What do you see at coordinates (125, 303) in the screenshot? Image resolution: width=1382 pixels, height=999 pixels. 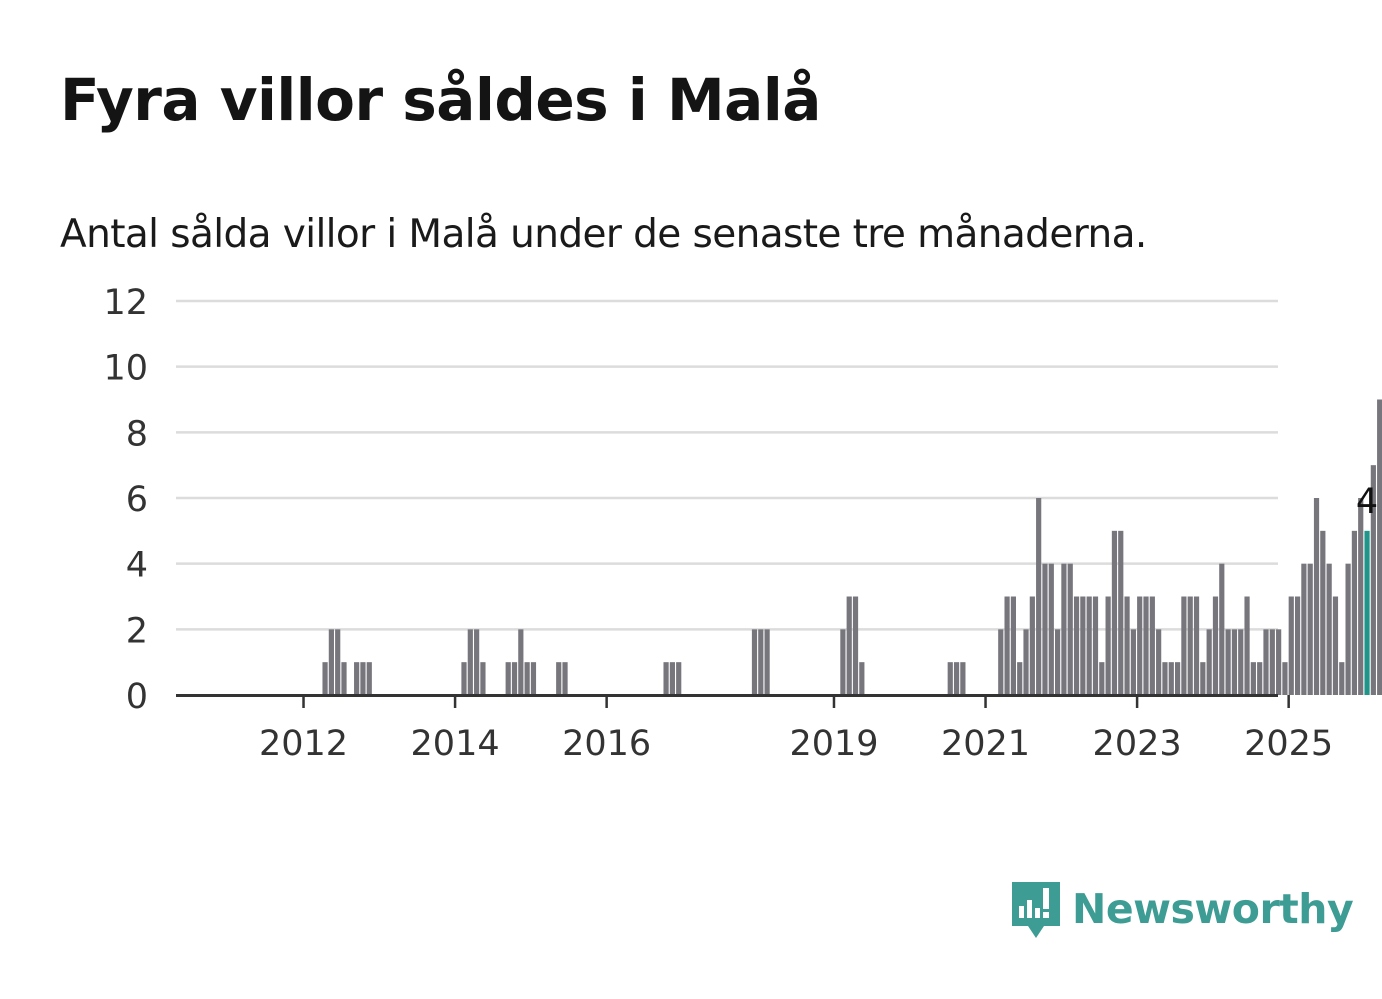 I see `y-tick-label: 12` at bounding box center [125, 303].